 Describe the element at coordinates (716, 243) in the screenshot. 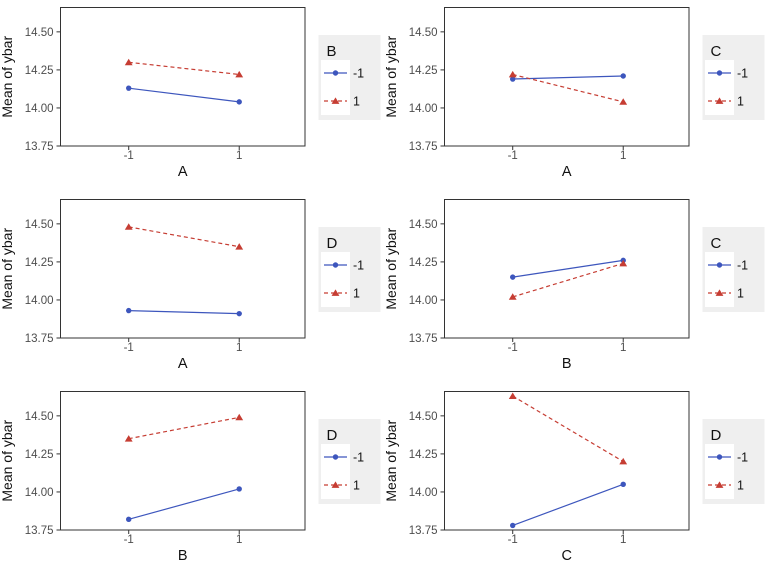

I see `legend-title: C` at that location.